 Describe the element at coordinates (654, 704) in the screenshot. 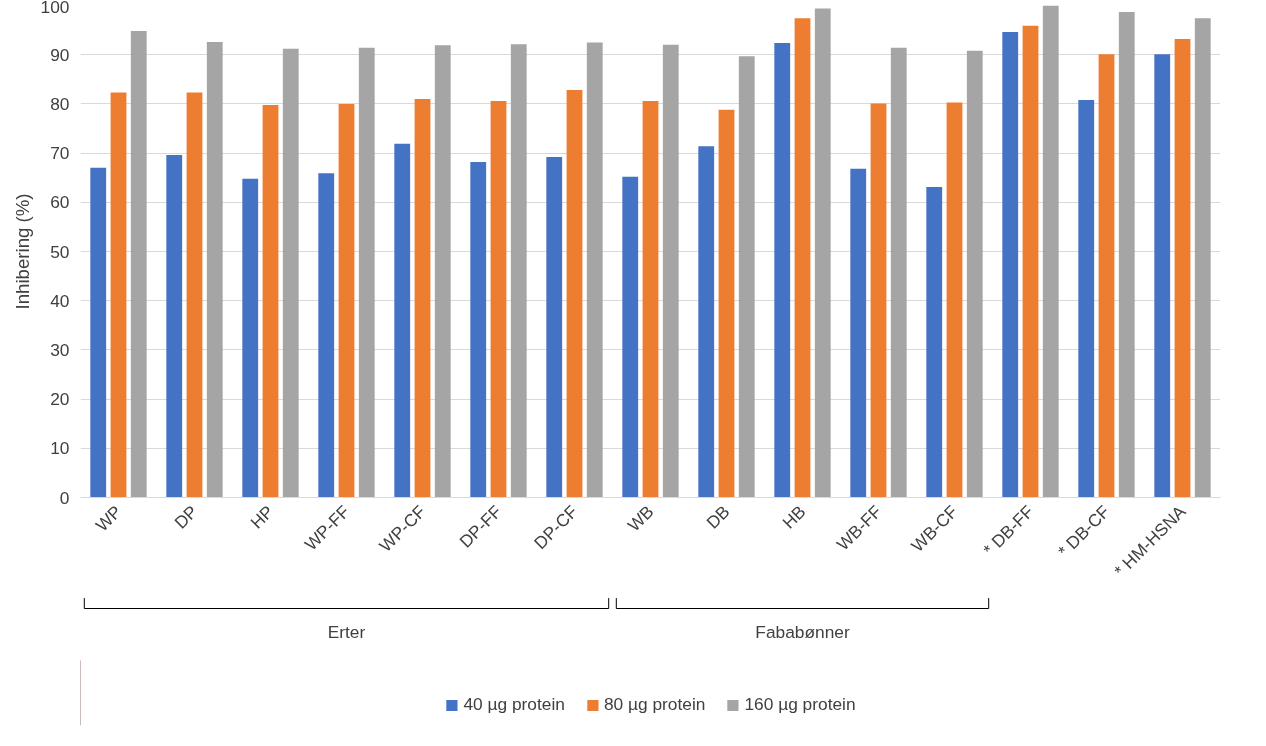

I see `legend-label: 80 µg protein` at that location.